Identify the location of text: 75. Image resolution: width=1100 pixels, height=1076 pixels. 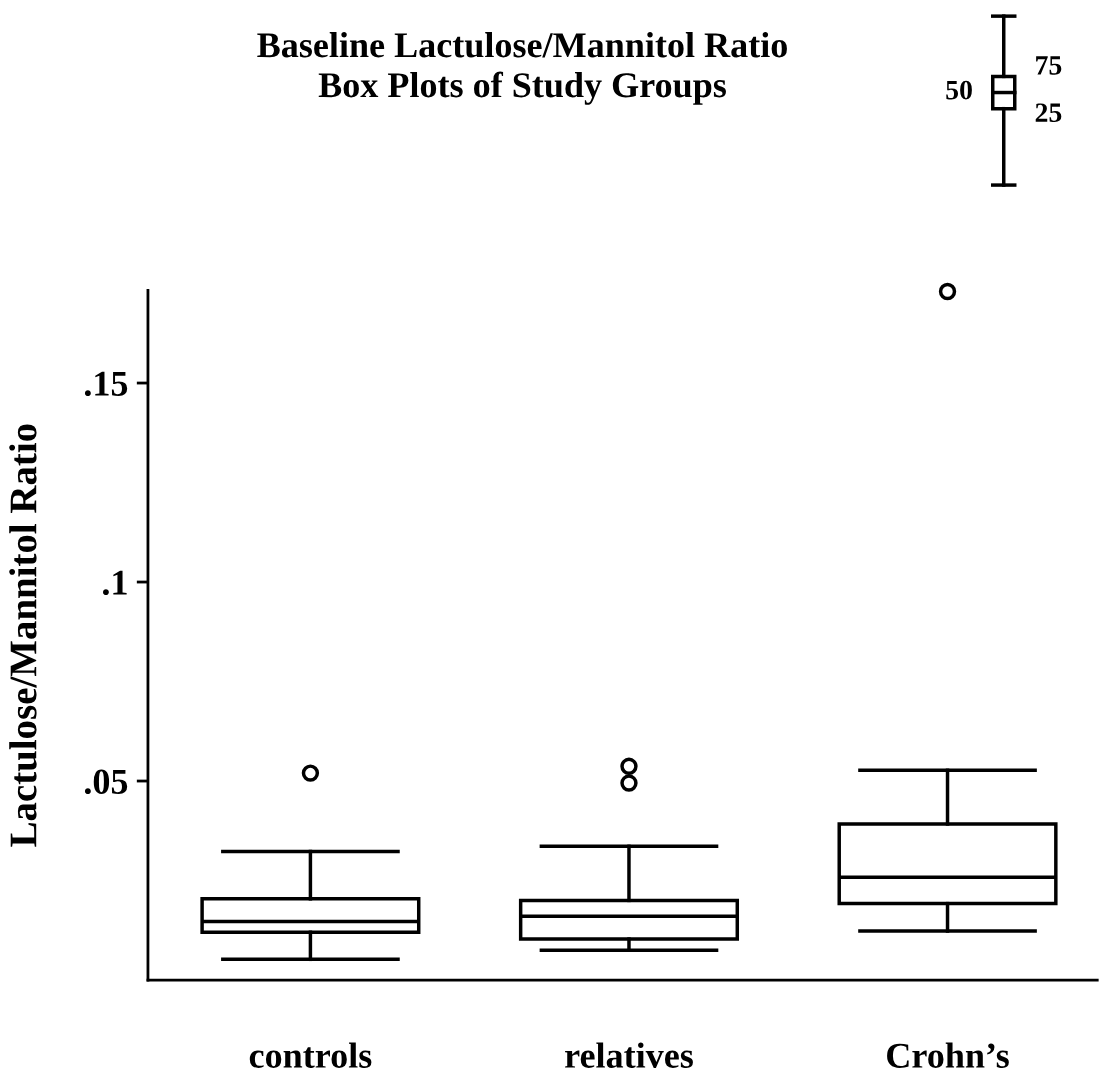
(1049, 65).